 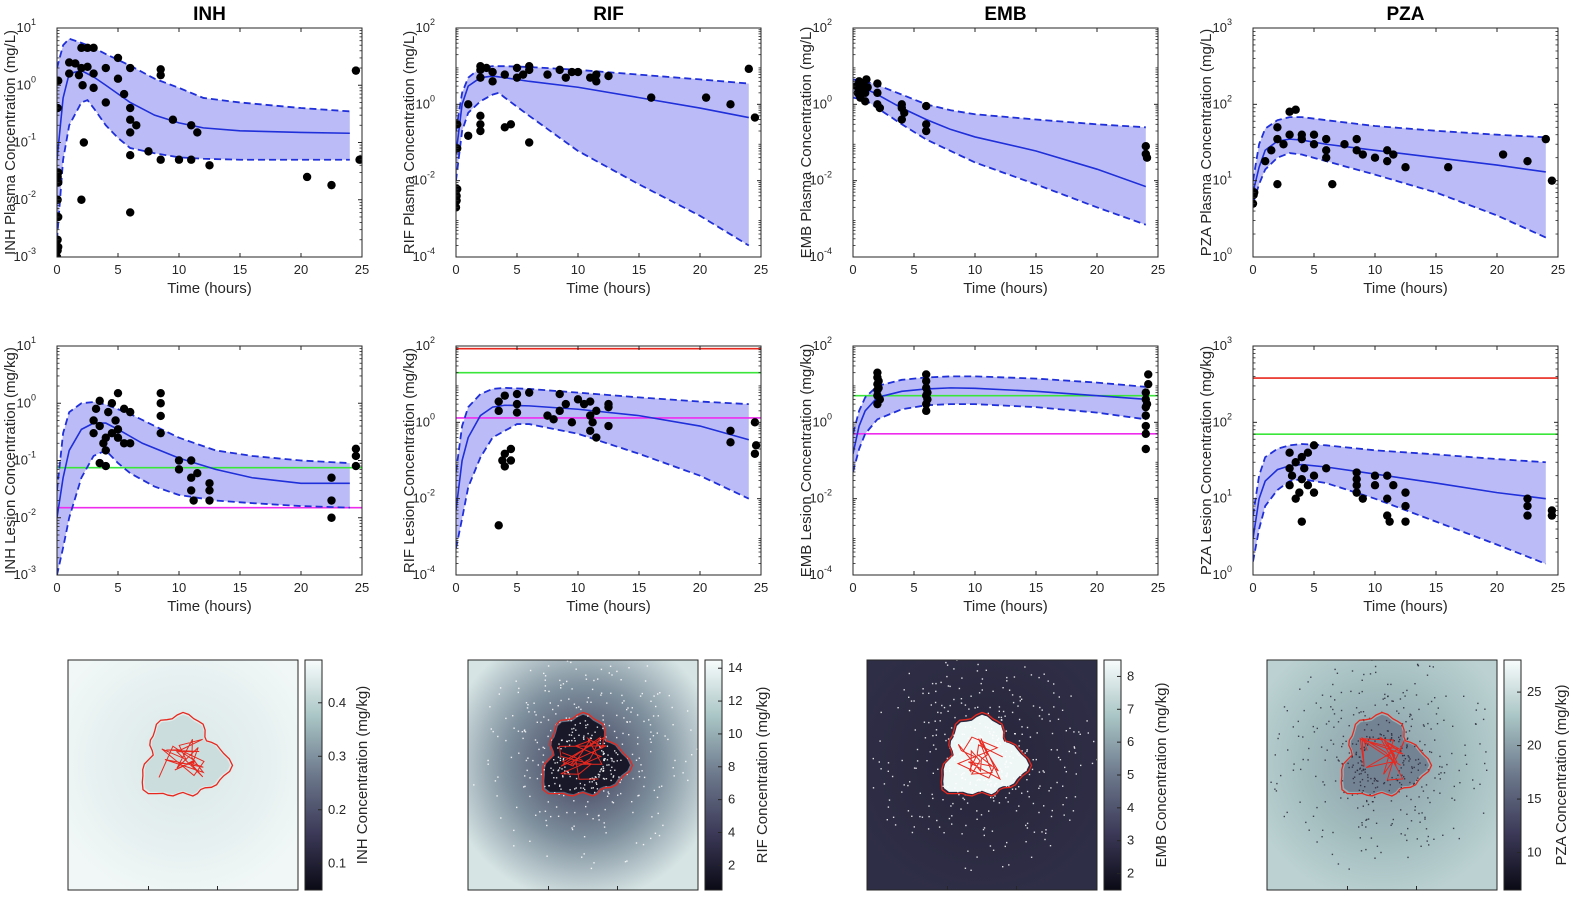 I want to click on x-tick-label: 5, so click(x=117, y=269).